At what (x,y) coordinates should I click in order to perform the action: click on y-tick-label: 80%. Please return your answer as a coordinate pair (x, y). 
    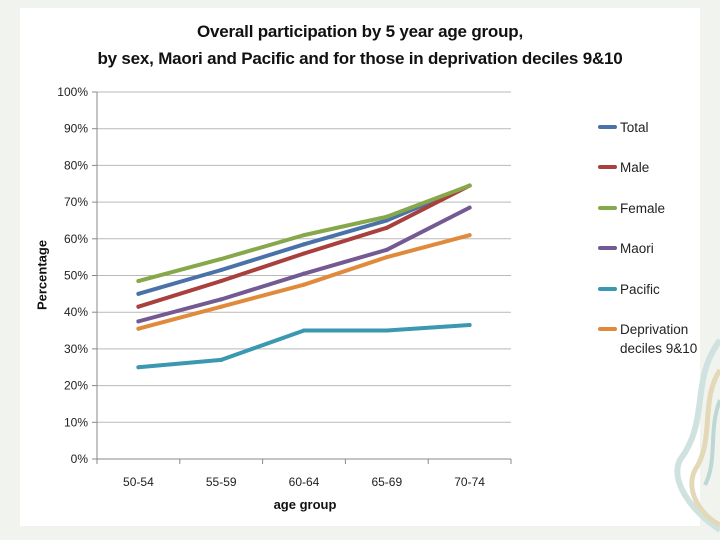
    Looking at the image, I should click on (76, 165).